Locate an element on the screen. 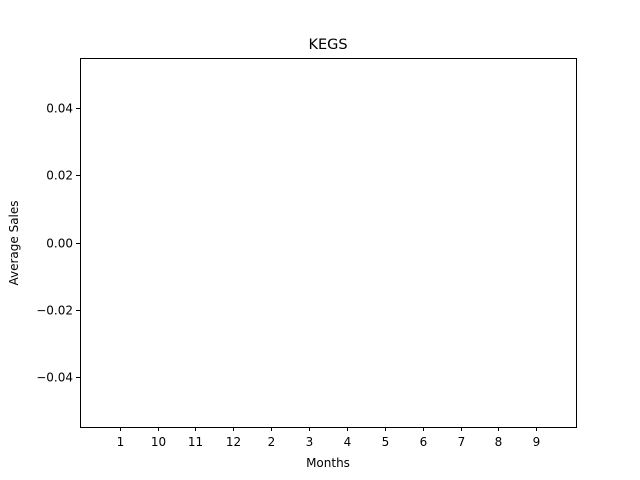  x-tick-label: 4 is located at coordinates (348, 442).